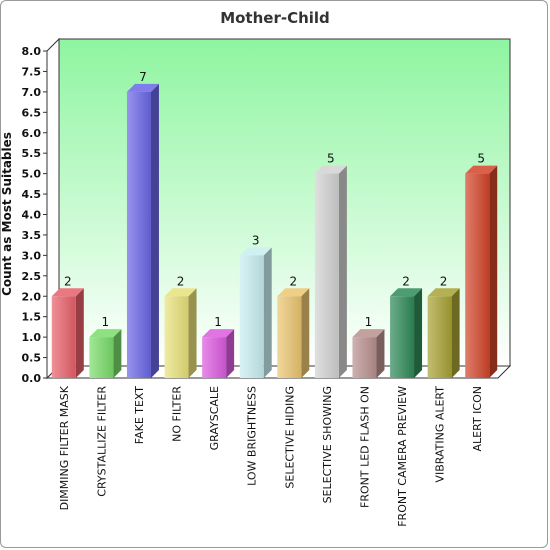  Describe the element at coordinates (252, 436) in the screenshot. I see `x-tick-label: LOW BRIGHTNESS` at that location.